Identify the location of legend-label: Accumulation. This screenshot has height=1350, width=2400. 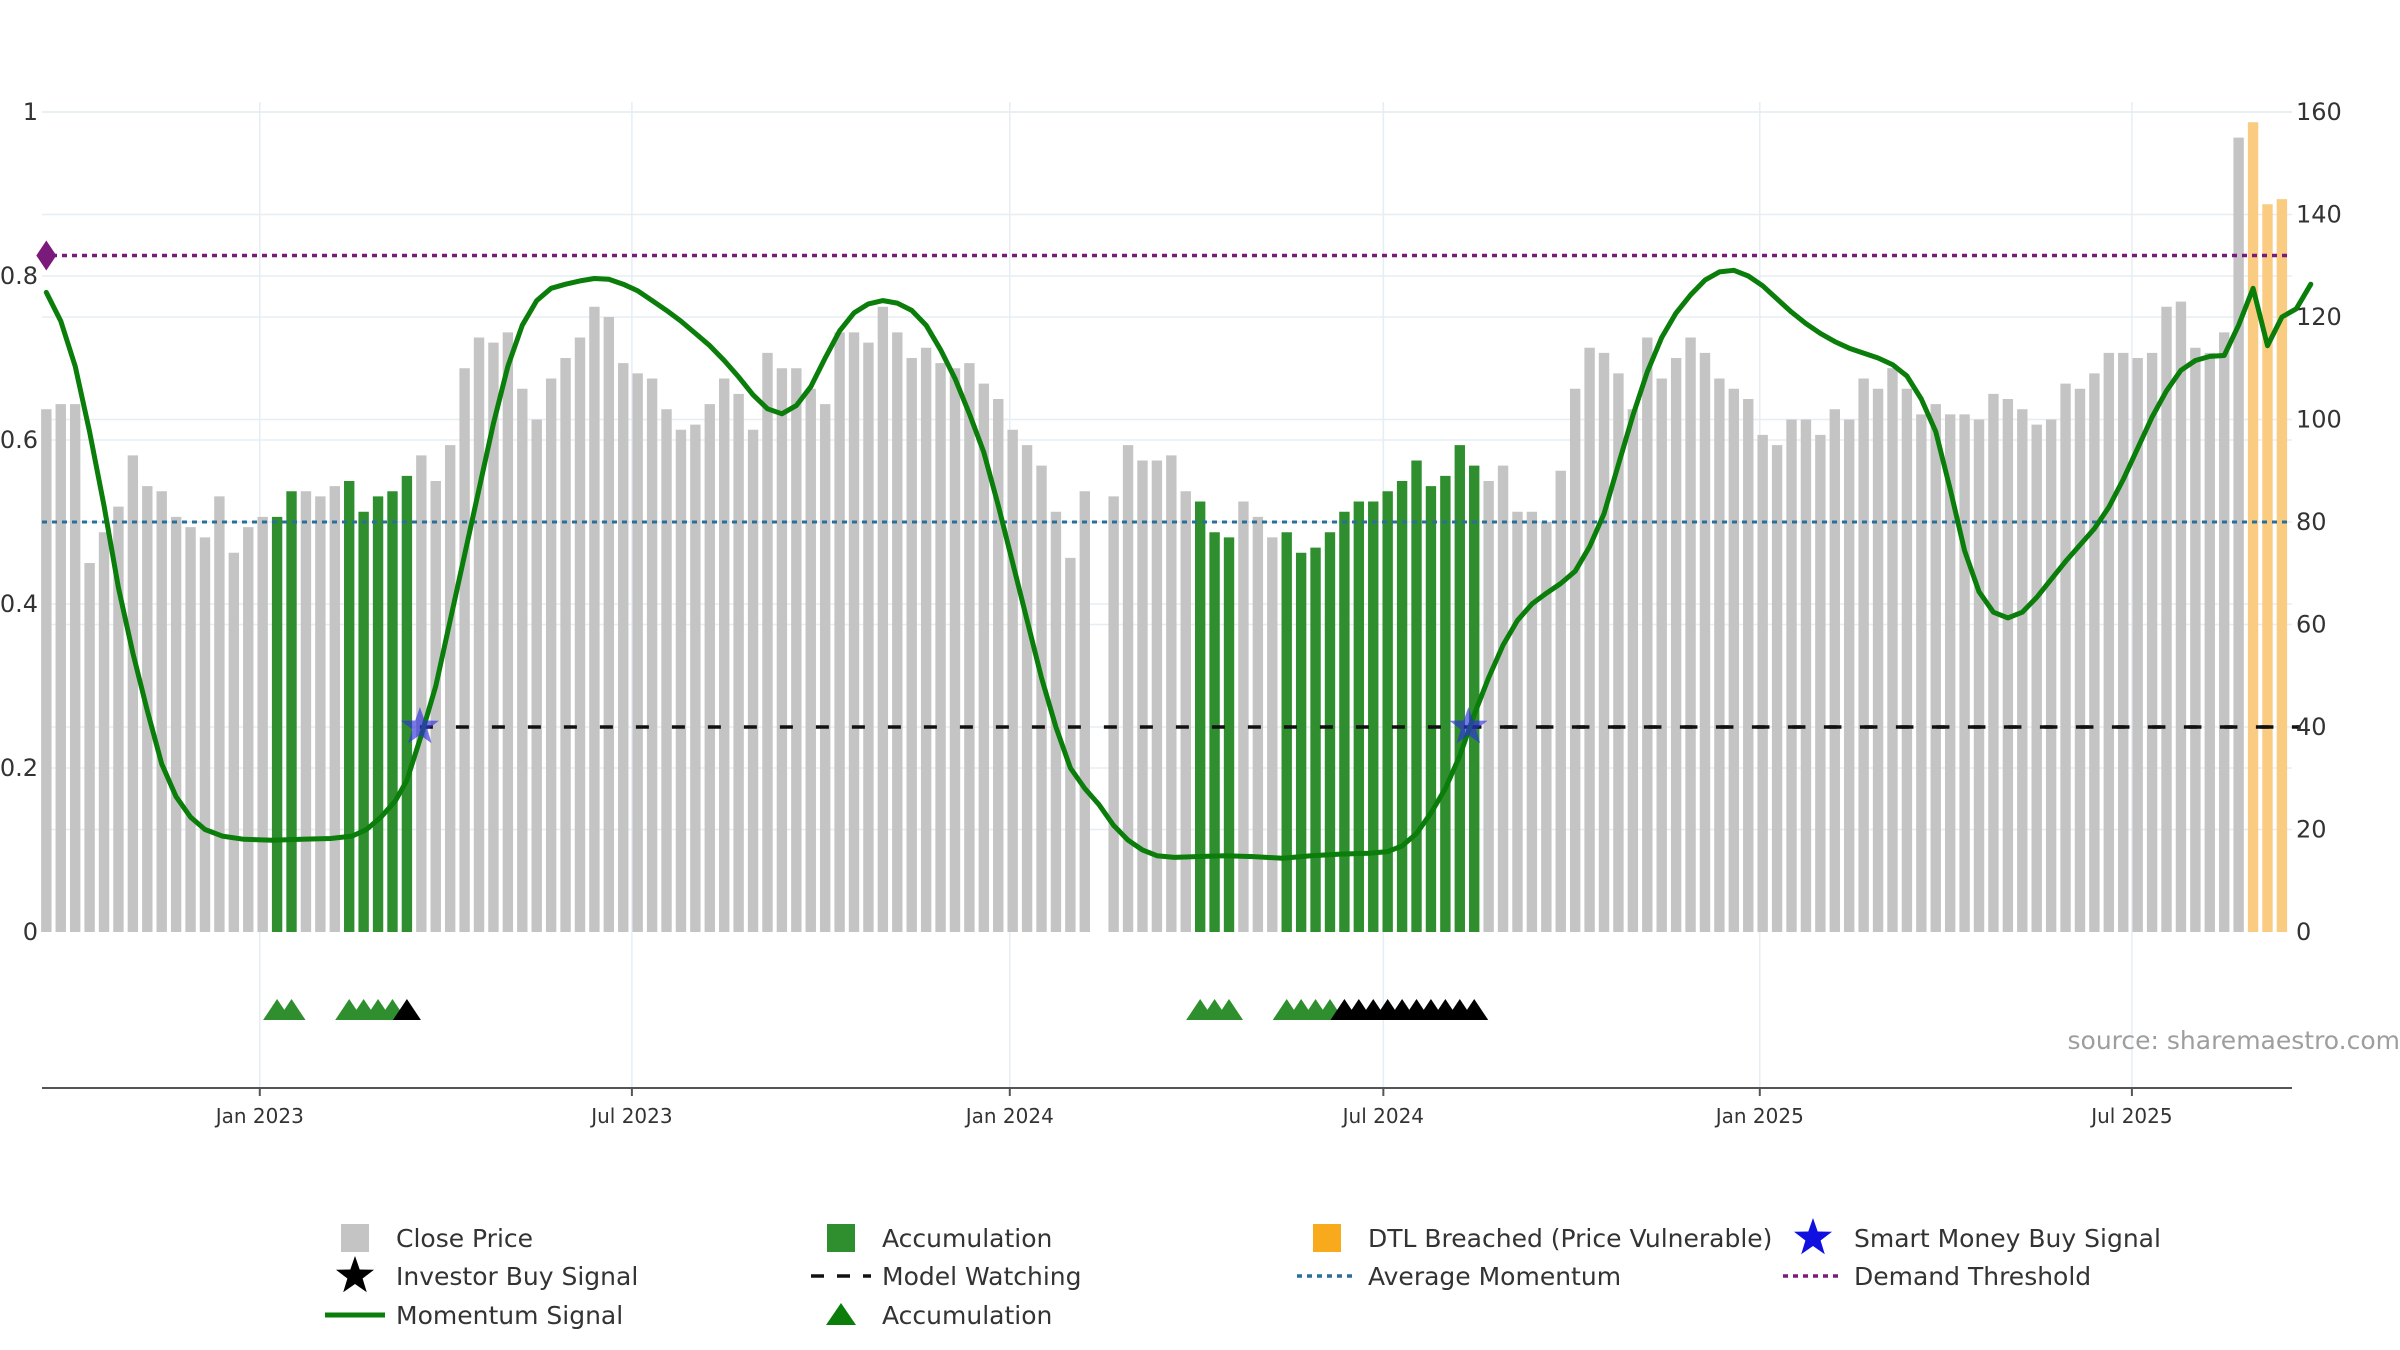
(967, 1315).